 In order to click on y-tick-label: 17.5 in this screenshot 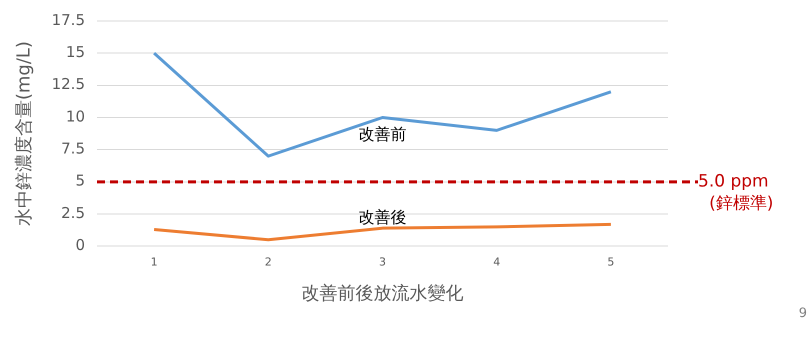, I will do `click(68, 19)`.